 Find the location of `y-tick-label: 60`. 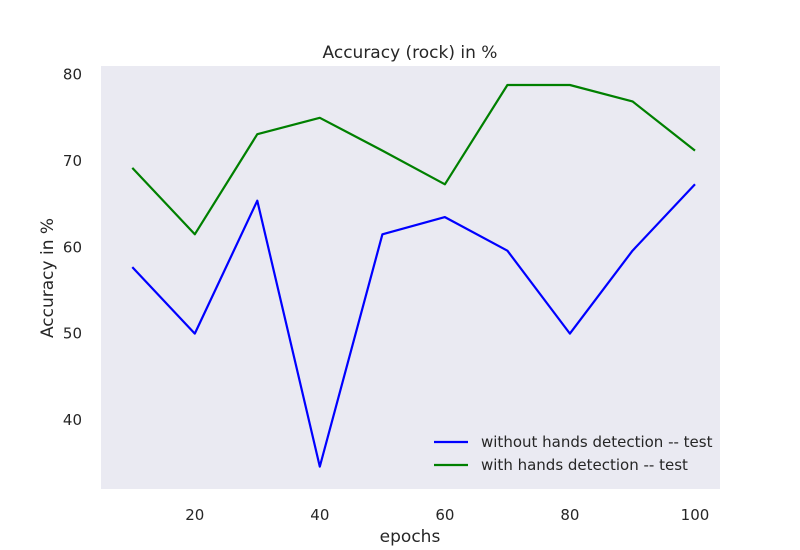

y-tick-label: 60 is located at coordinates (72, 247).